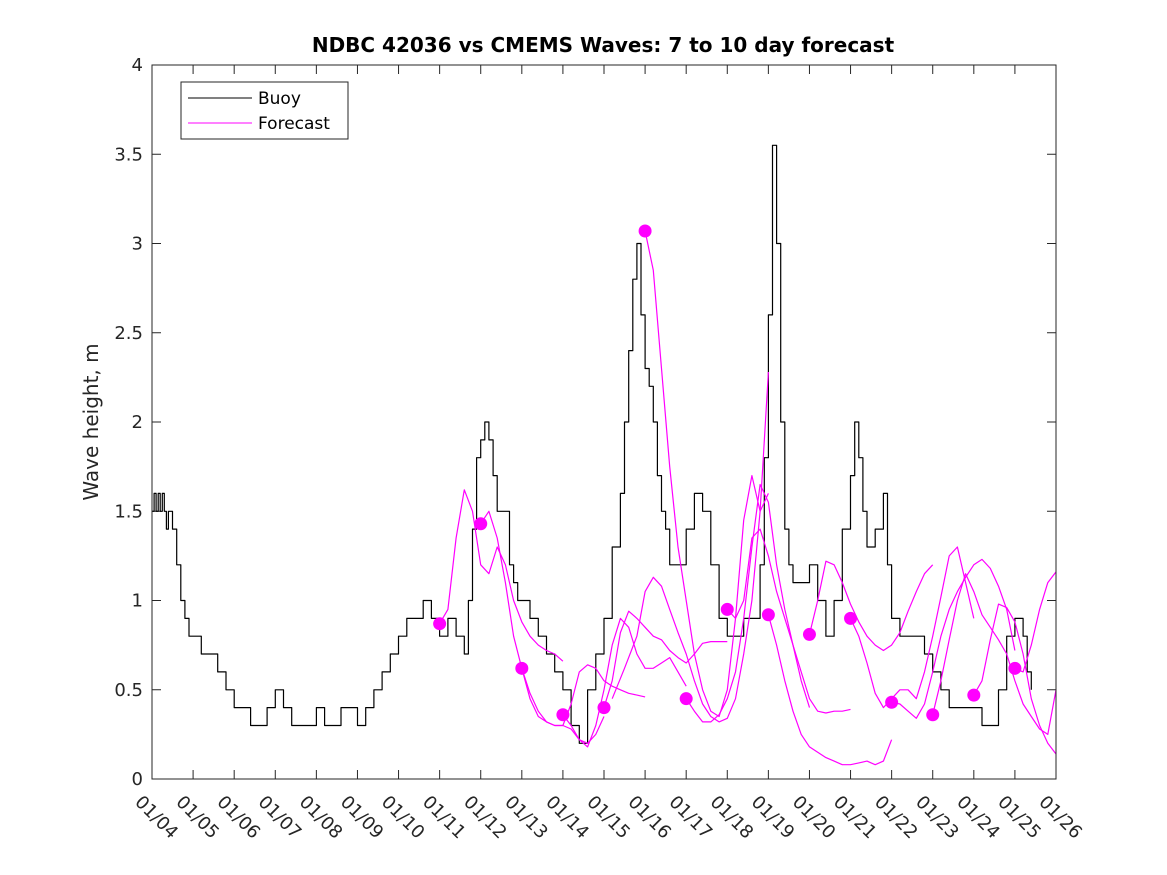 This screenshot has height=875, width=1167. I want to click on x-tick-label: 01/23, so click(937, 818).